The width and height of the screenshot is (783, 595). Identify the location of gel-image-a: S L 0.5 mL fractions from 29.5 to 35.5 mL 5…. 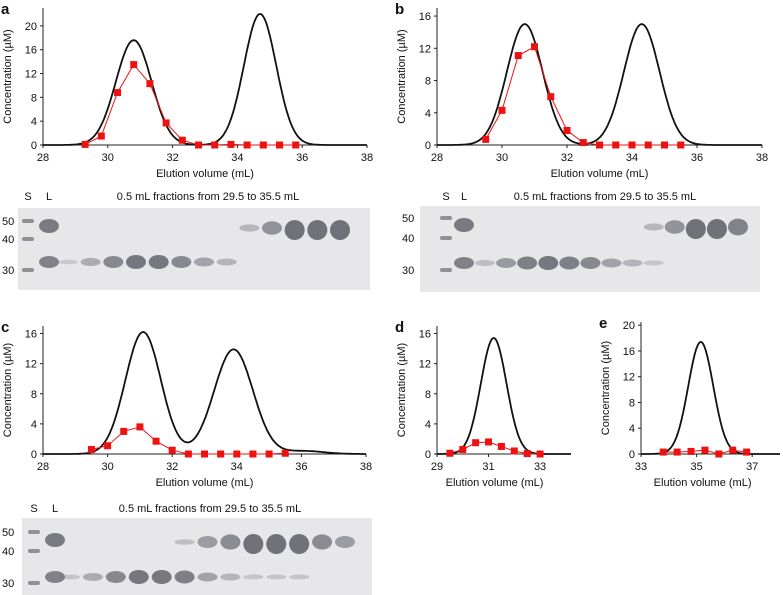
(186, 240).